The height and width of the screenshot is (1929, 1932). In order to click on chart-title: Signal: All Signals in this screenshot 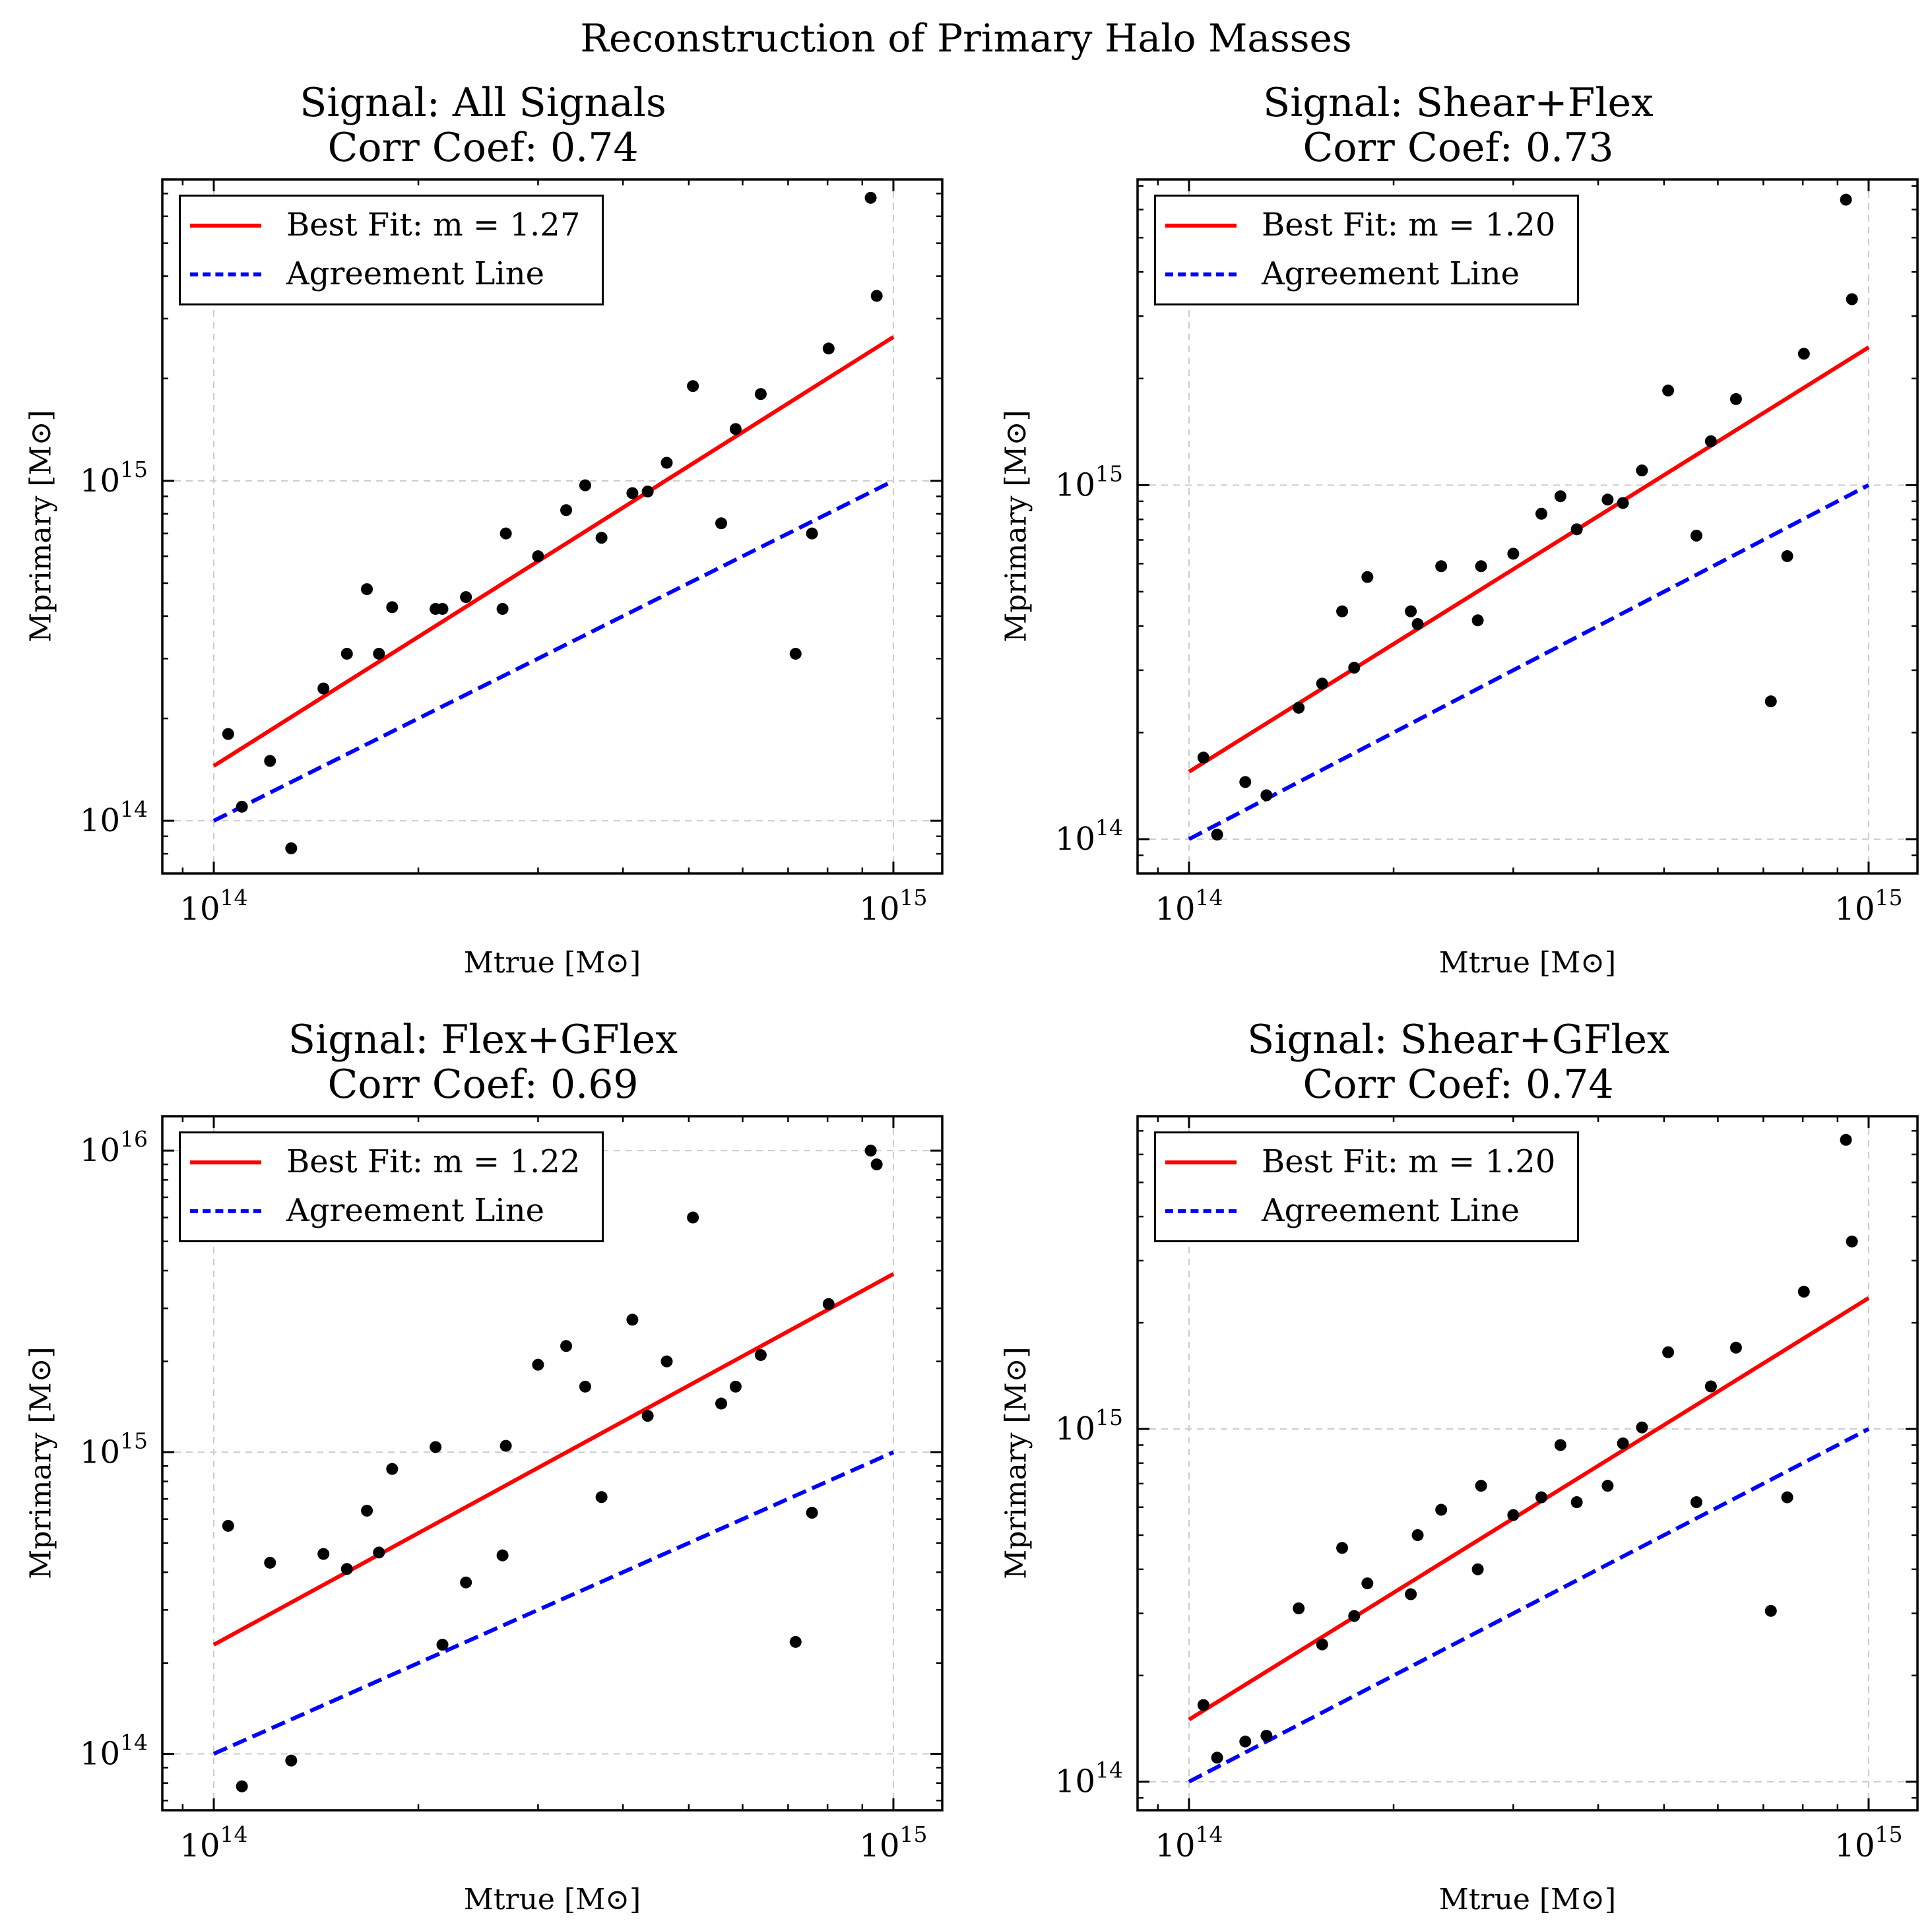, I will do `click(483, 103)`.